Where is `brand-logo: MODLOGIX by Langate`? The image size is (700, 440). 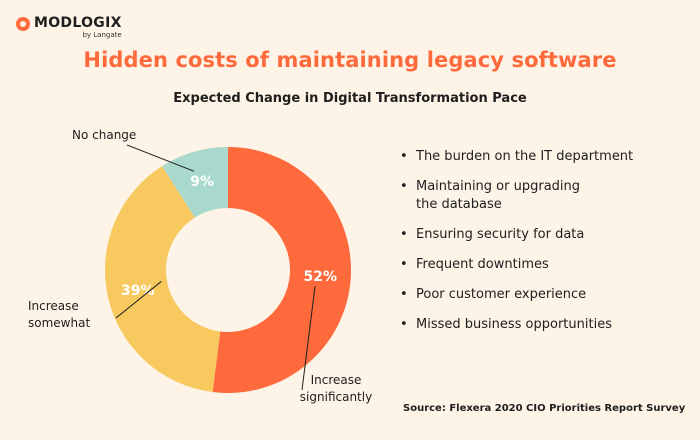 brand-logo: MODLOGIX by Langate is located at coordinates (69, 27).